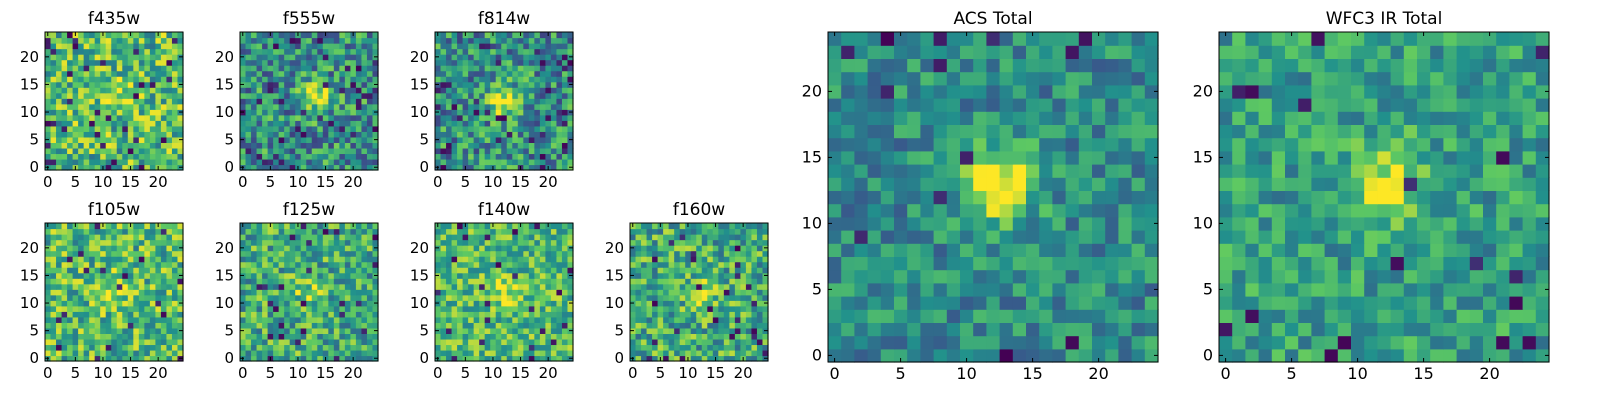  What do you see at coordinates (661, 373) in the screenshot?
I see `x-tick-label: 5` at bounding box center [661, 373].